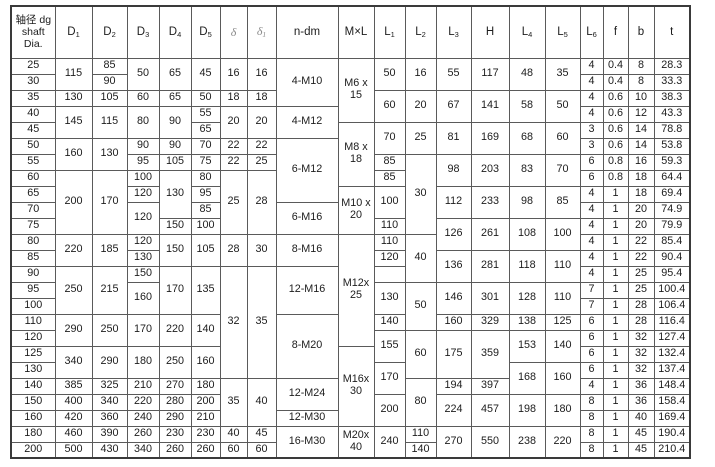  Describe the element at coordinates (615, 338) in the screenshot. I see `cell-f-r17: 1` at that location.